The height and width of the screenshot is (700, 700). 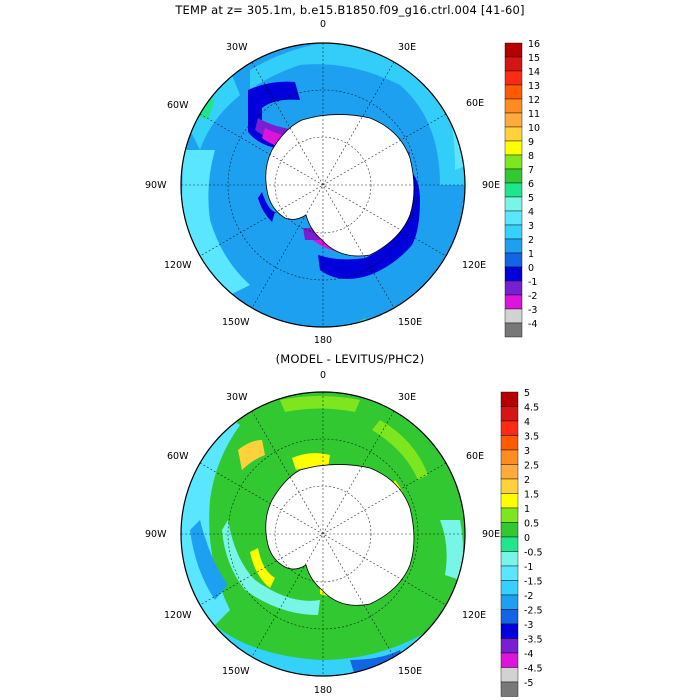 I want to click on colorbar-tick-label: -4.5, so click(x=533, y=669).